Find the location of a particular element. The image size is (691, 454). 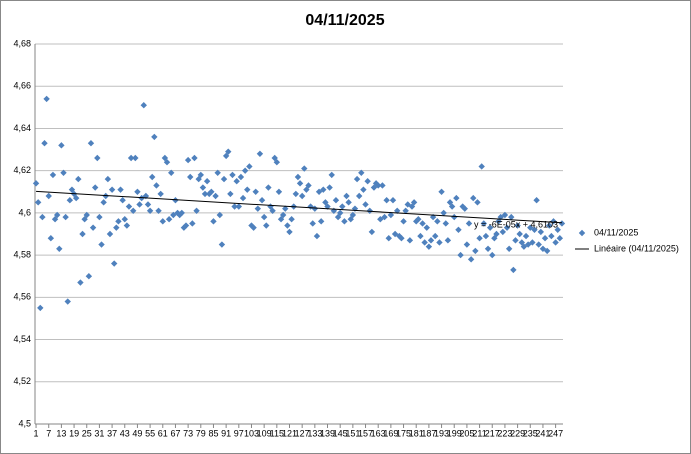

trend-equation: y = -6E-05x + 4,6103 is located at coordinates (516, 224).